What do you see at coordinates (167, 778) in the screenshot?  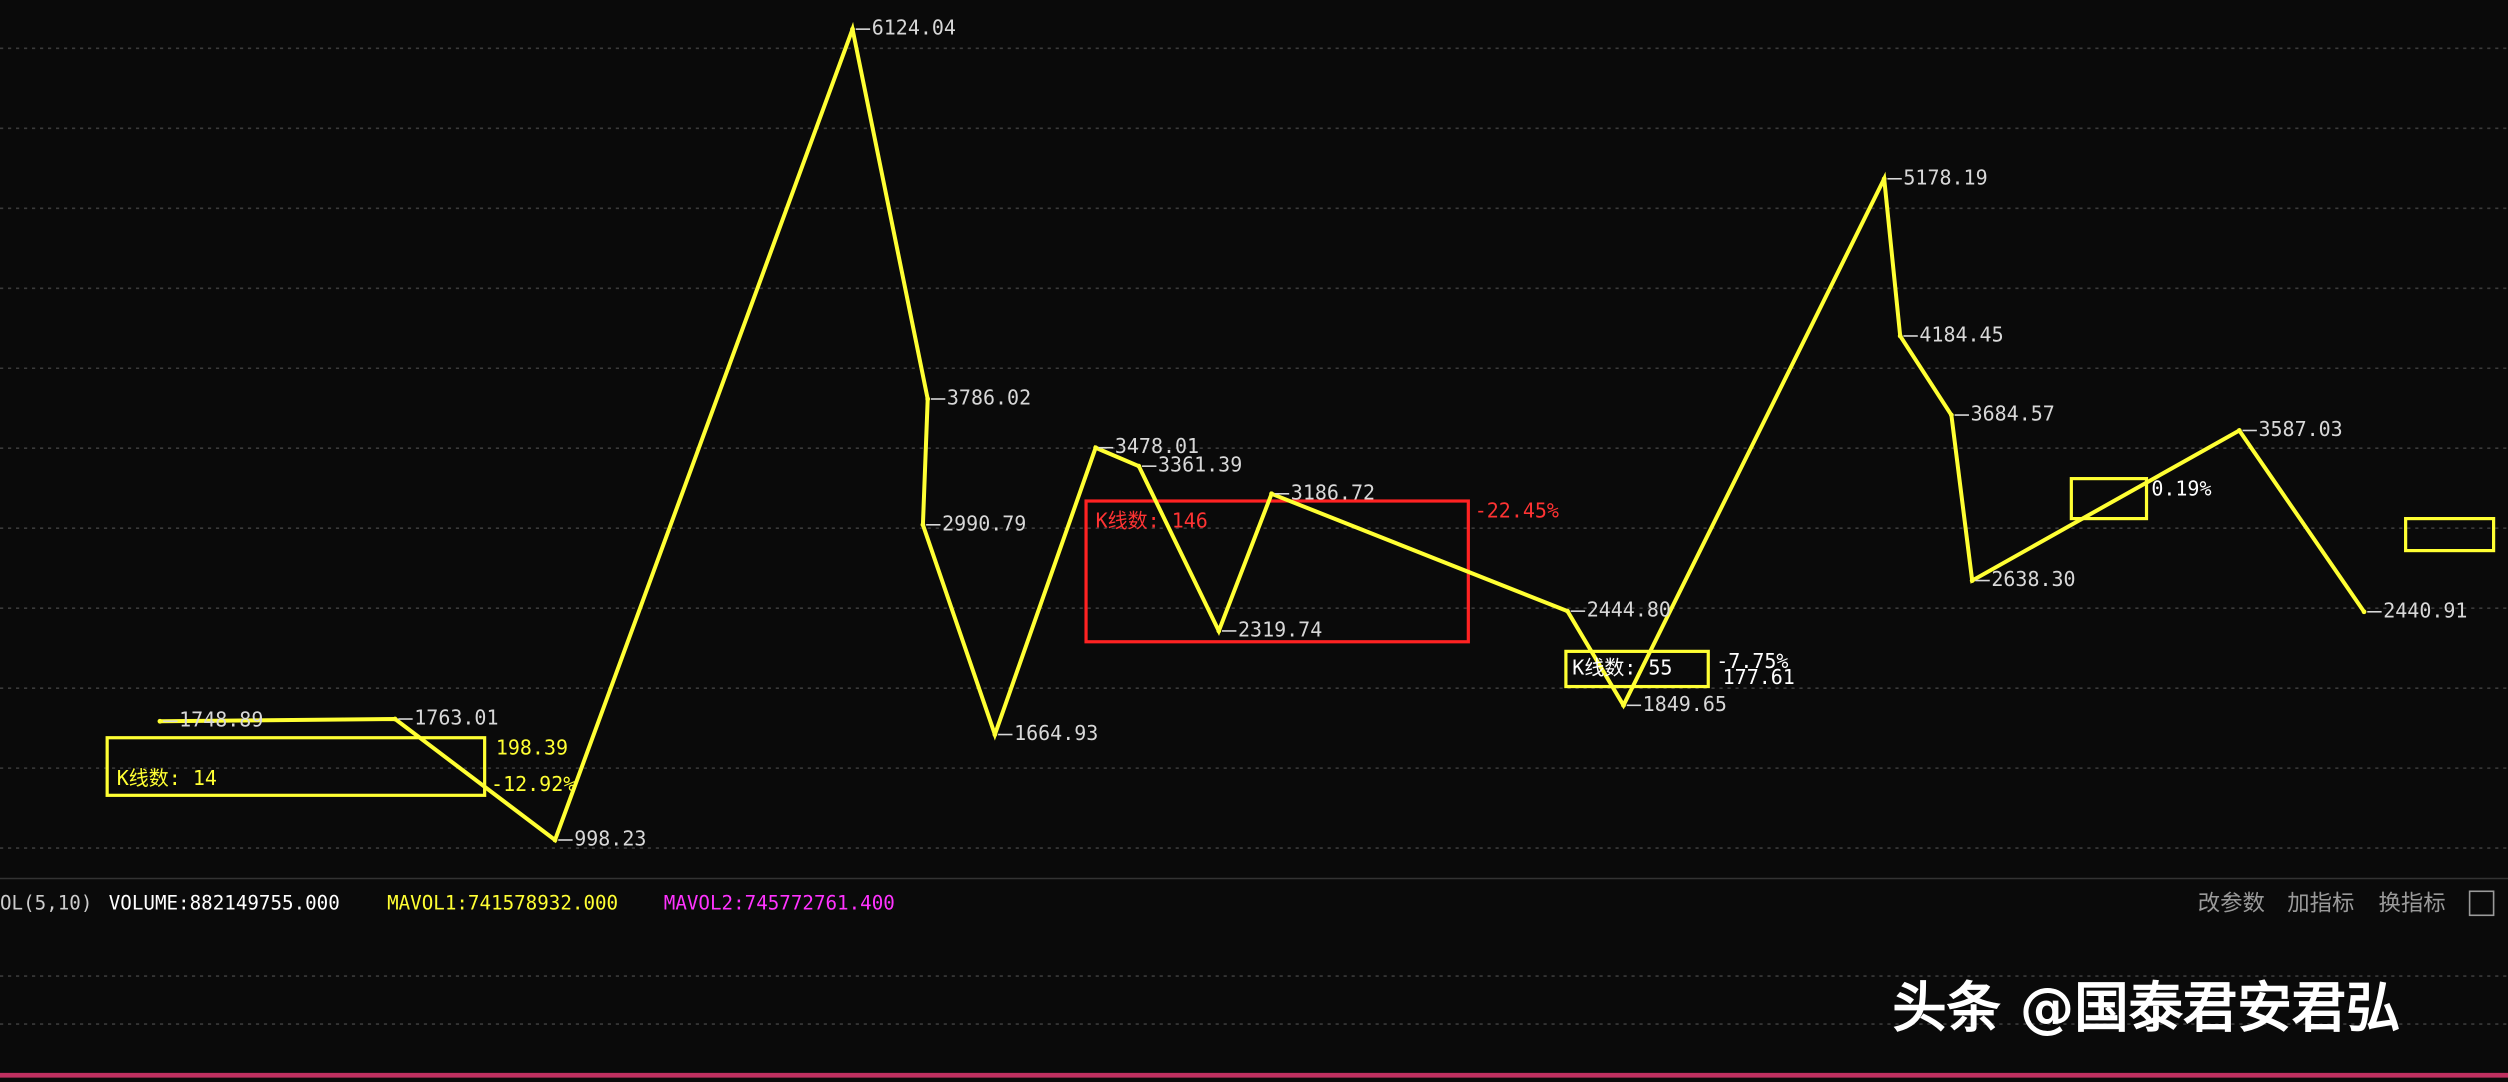 I see `annotation: K线数: 14` at bounding box center [167, 778].